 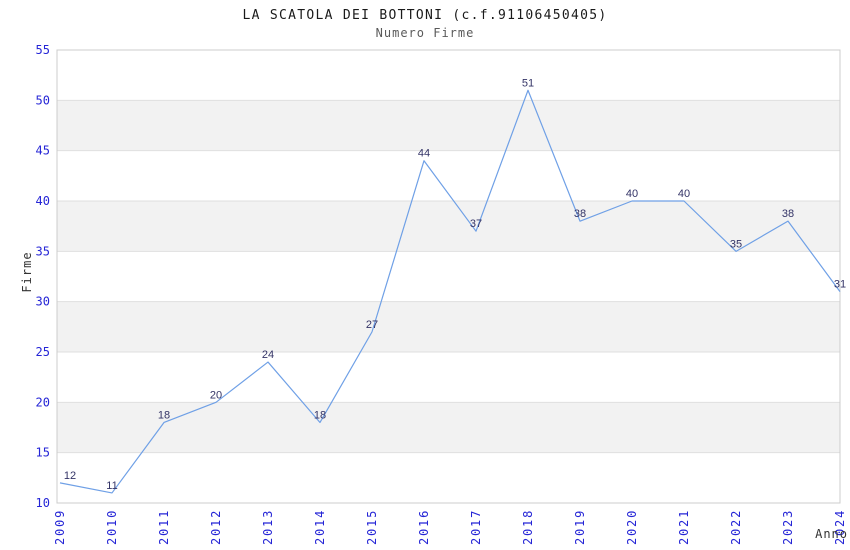 What do you see at coordinates (111, 486) in the screenshot?
I see `data-label: 11` at bounding box center [111, 486].